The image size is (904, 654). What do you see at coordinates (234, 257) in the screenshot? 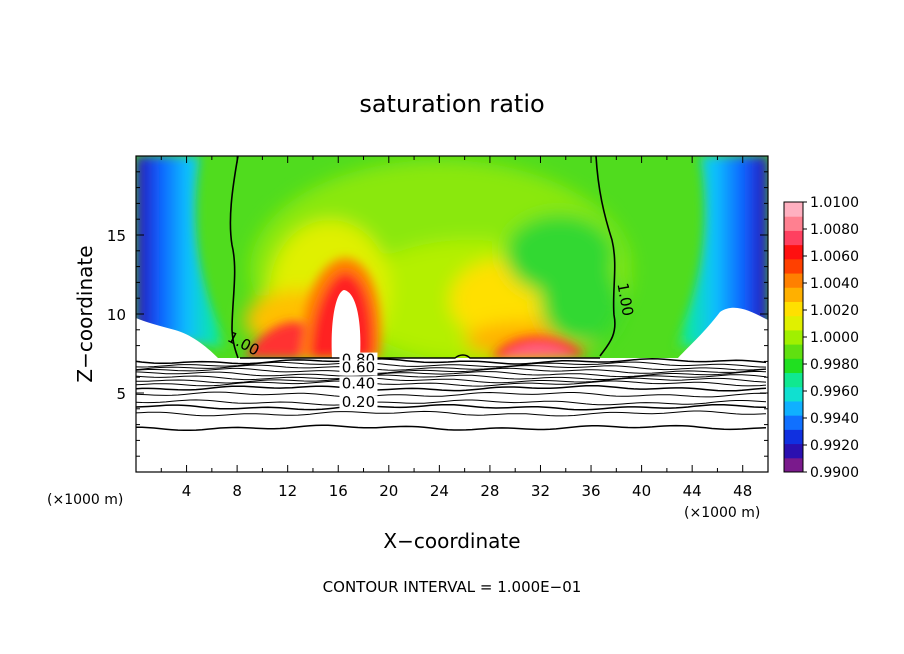
I see `contour-1-00-left` at bounding box center [234, 257].